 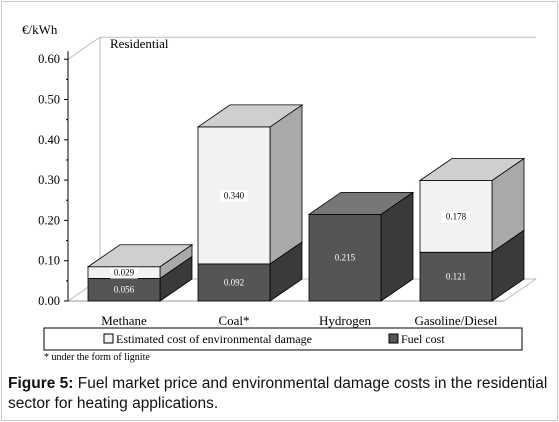 I want to click on y-tick-label: 0.60, so click(x=49, y=59).